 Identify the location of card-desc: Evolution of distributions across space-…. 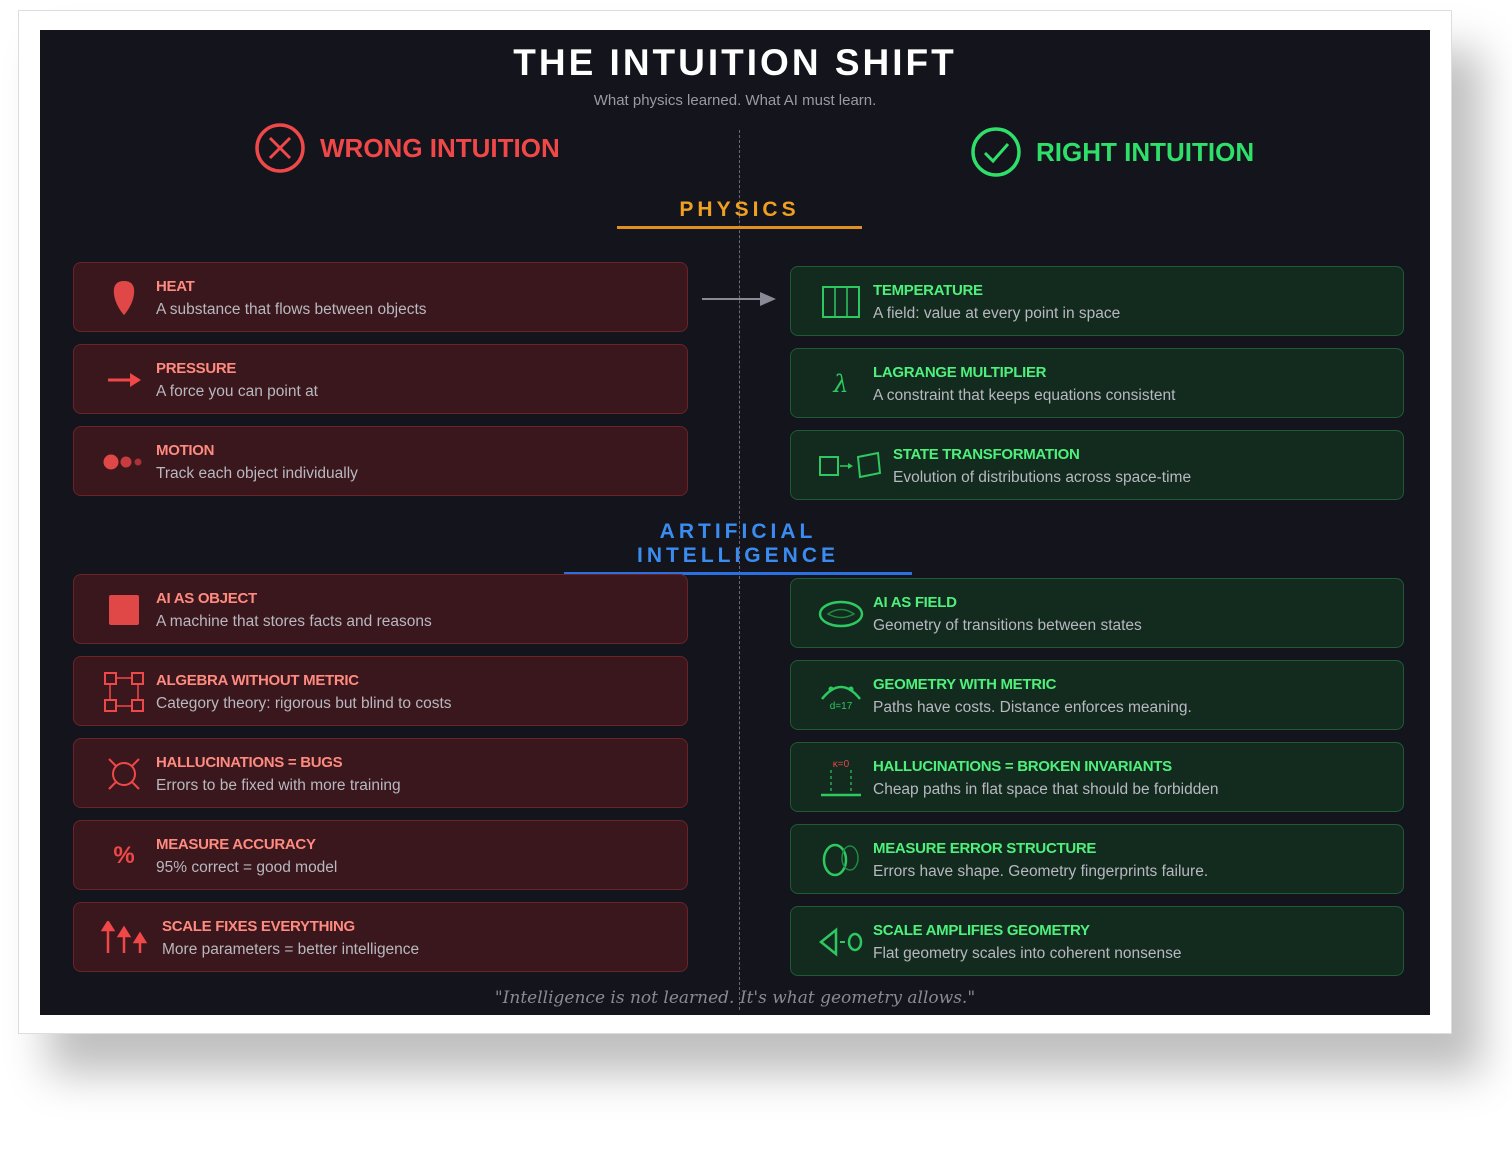
(1042, 477).